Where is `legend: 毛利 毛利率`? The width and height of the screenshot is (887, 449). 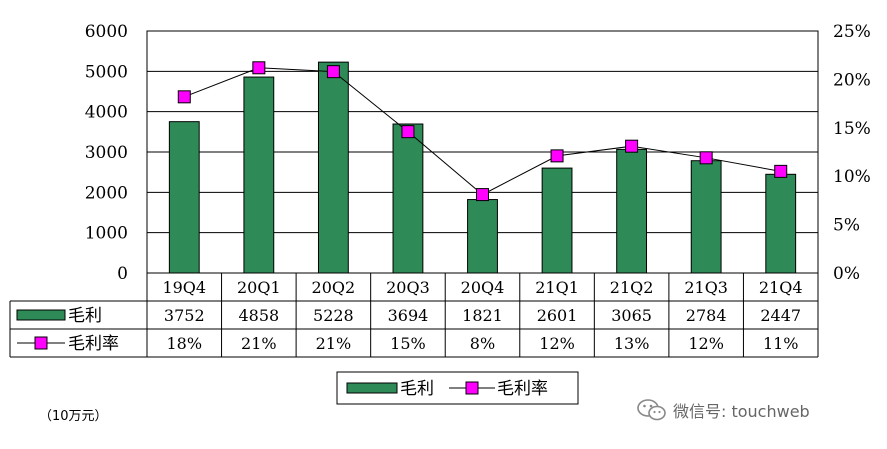 legend: 毛利 毛利率 is located at coordinates (457, 388).